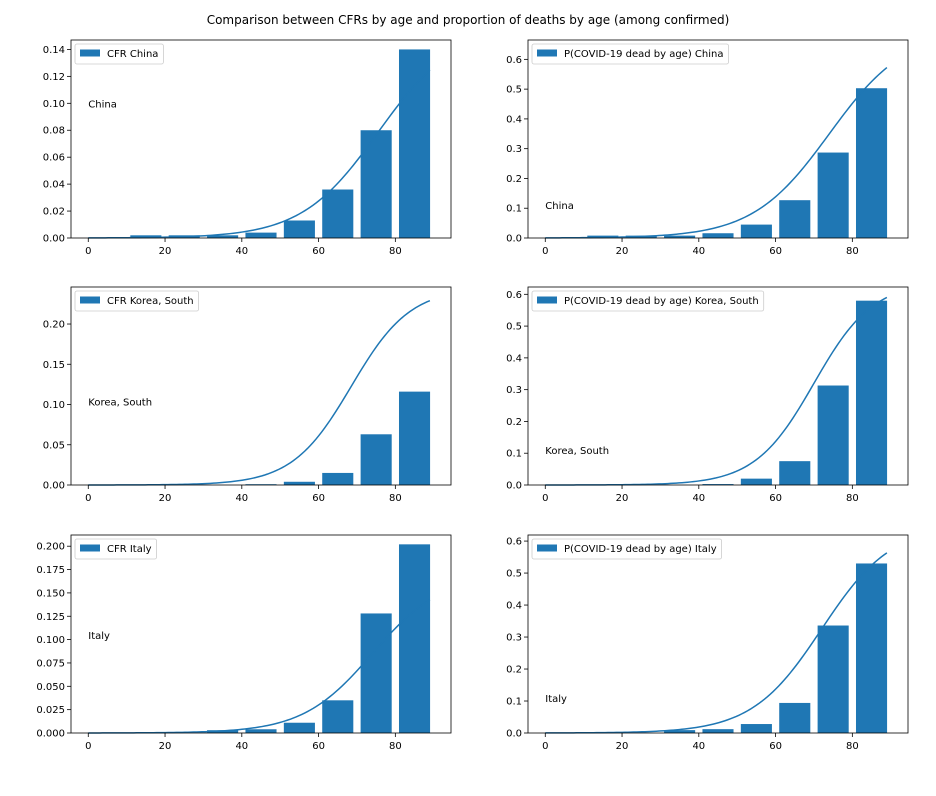  I want to click on legend: P(COVID-19 dead by age) China, so click(630, 54).